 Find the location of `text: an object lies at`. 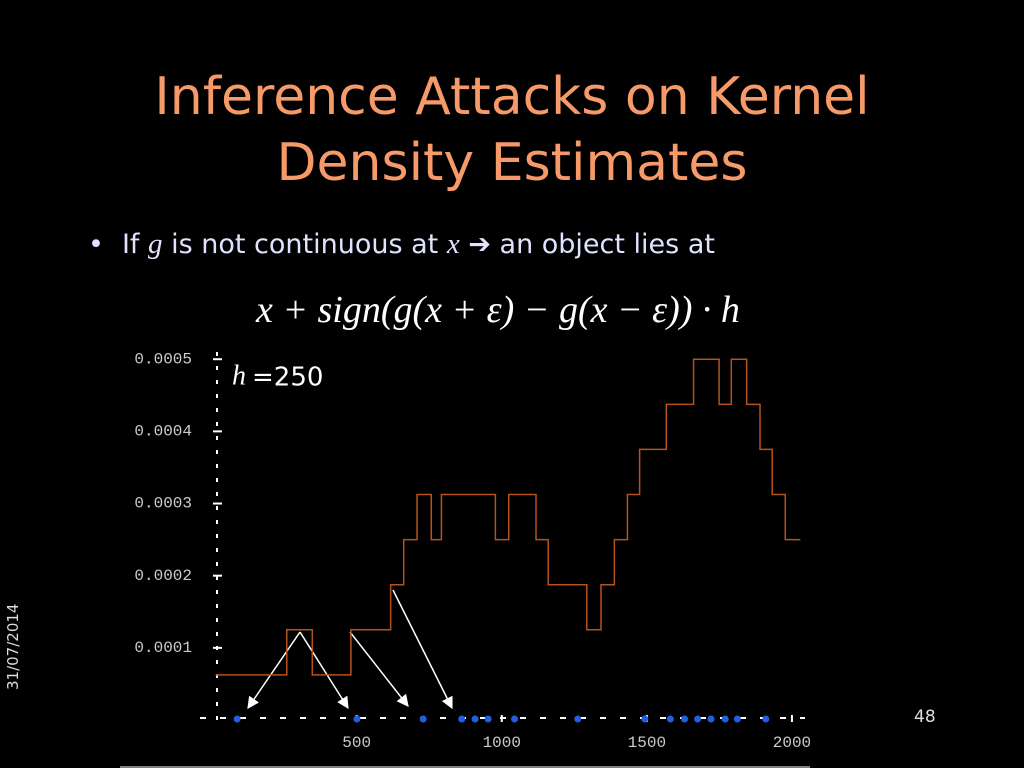

text: an object lies at is located at coordinates (607, 244).